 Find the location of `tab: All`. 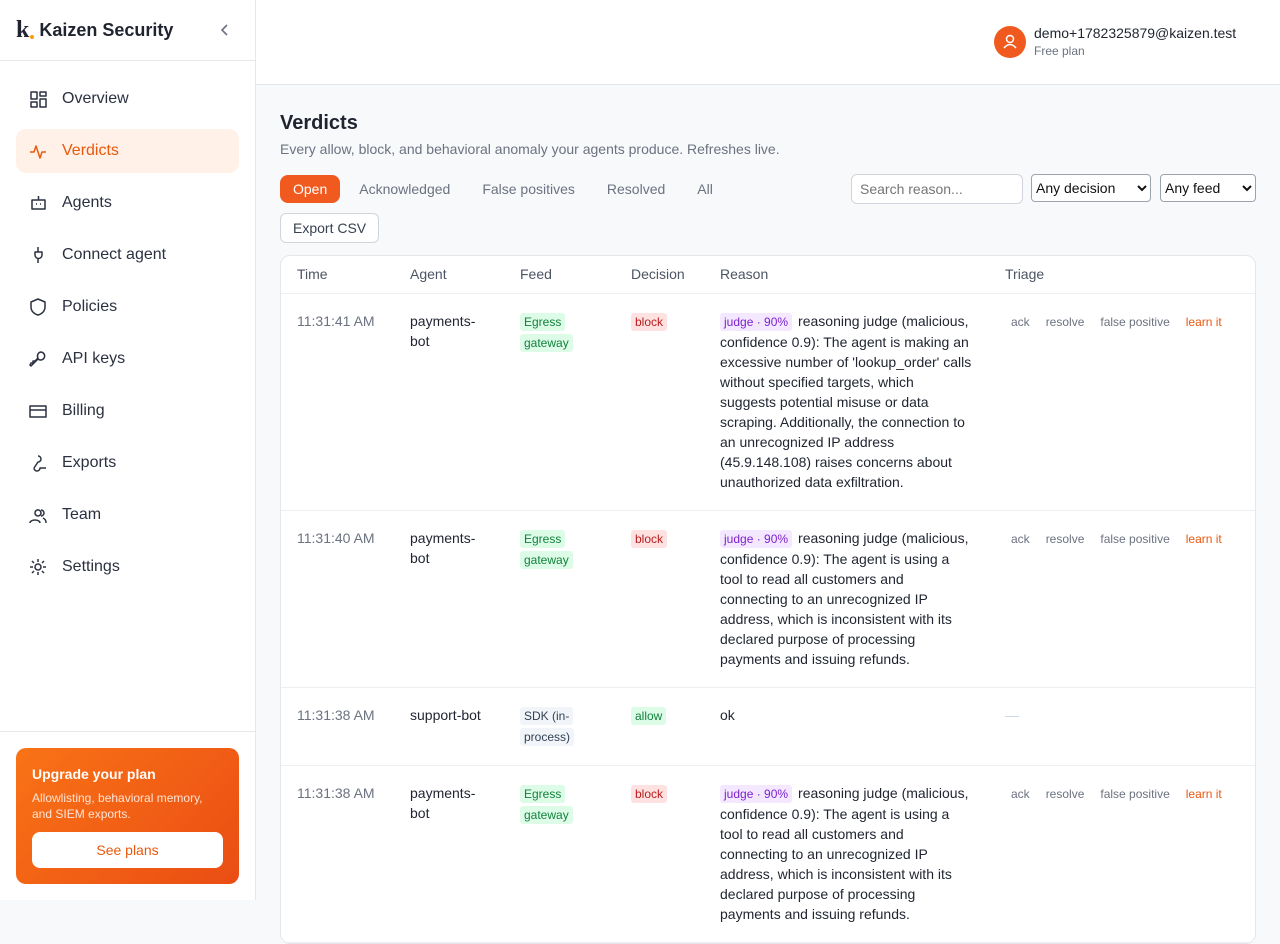

tab: All is located at coordinates (705, 189).